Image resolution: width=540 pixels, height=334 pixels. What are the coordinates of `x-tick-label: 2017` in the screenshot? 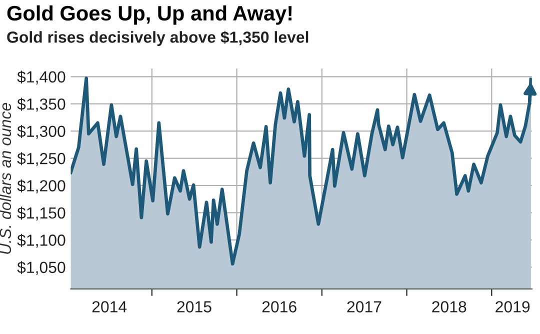 It's located at (364, 306).